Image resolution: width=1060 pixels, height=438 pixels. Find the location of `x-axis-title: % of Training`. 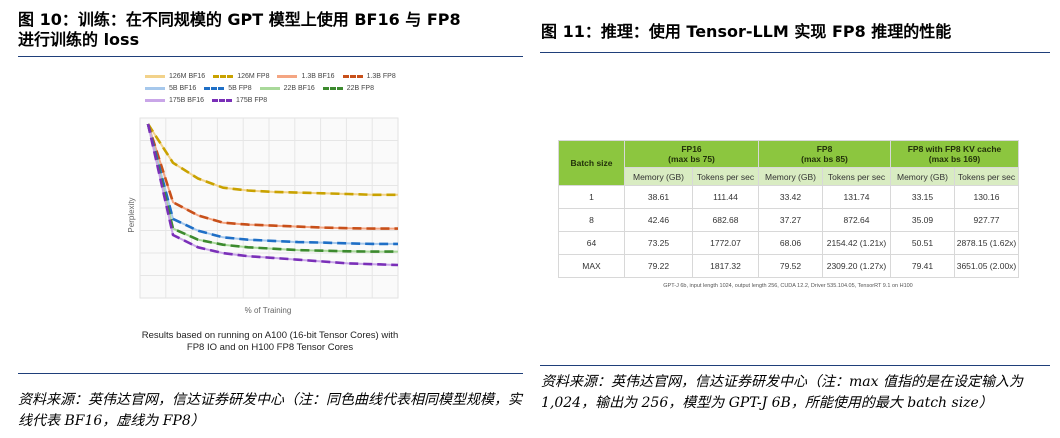

x-axis-title: % of Training is located at coordinates (268, 310).